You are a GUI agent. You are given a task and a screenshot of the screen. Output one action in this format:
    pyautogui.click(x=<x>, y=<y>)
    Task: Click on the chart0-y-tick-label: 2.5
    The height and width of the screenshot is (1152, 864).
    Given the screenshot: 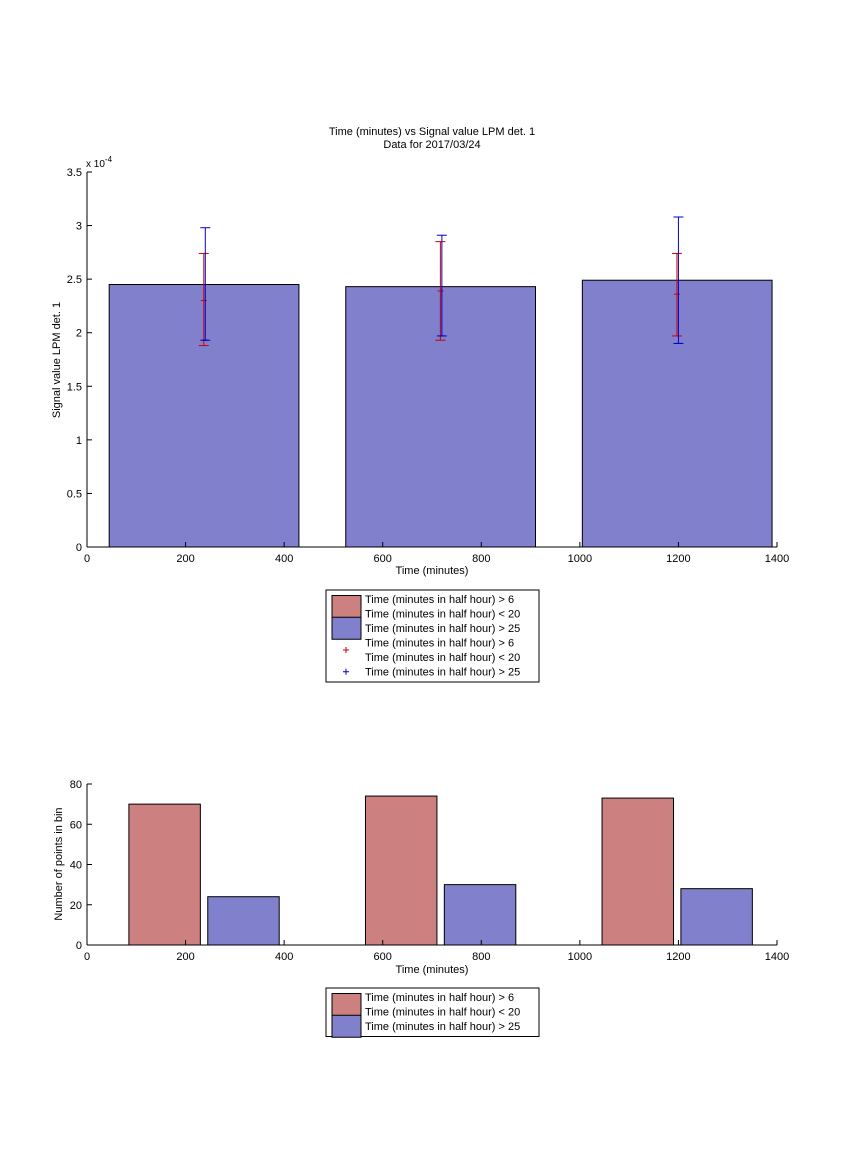 What is the action you would take?
    pyautogui.click(x=74, y=280)
    